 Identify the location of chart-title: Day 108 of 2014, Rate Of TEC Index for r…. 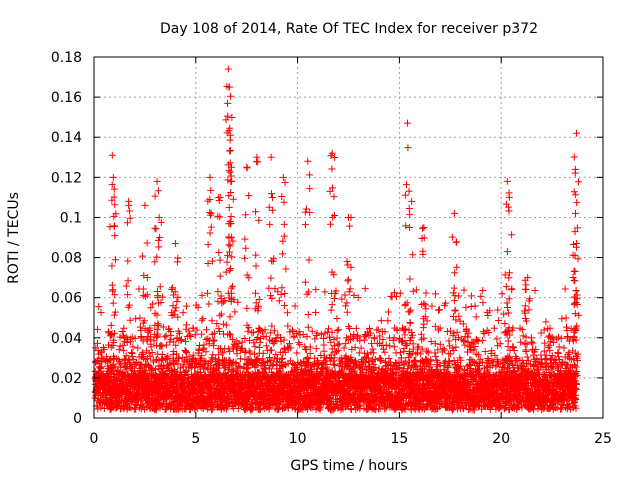
(349, 29).